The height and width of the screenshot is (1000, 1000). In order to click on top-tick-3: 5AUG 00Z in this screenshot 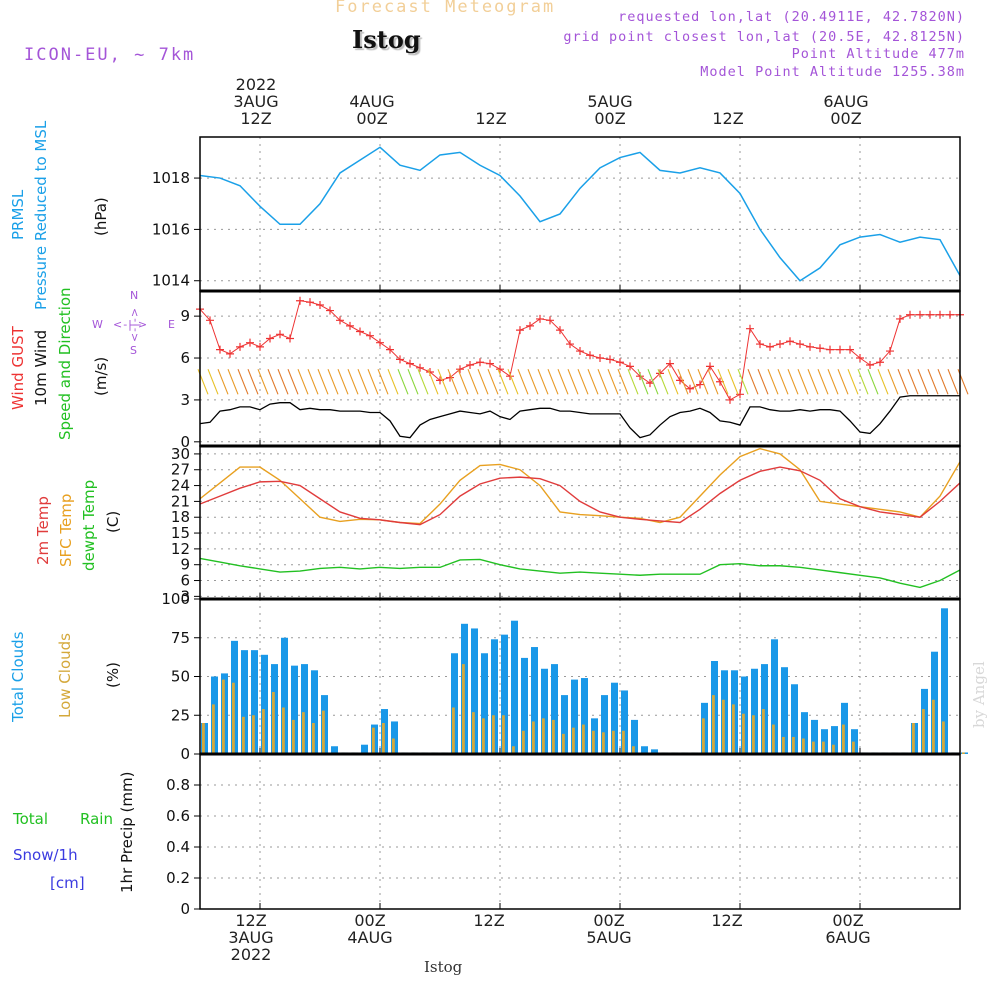, I will do `click(610, 110)`.